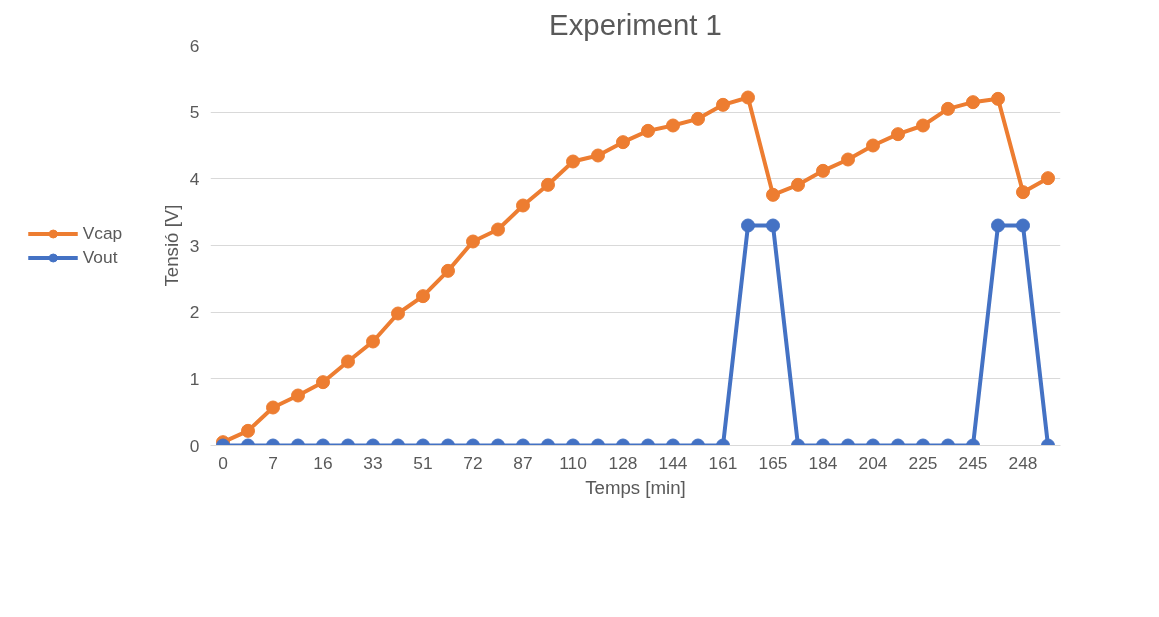 Image resolution: width=1159 pixels, height=617 pixels. Describe the element at coordinates (171, 245) in the screenshot. I see `y-axis-title: Tensió [V]` at that location.